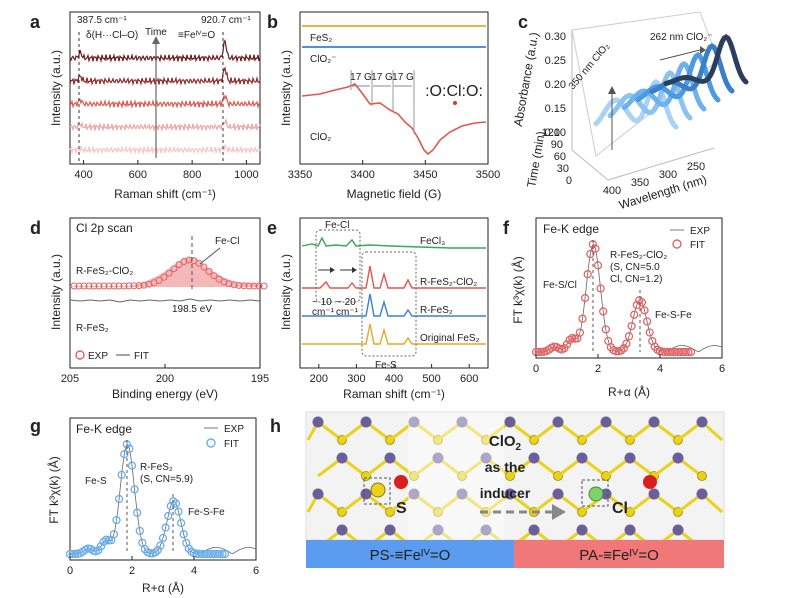 Image resolution: width=800 pixels, height=598 pixels. Describe the element at coordinates (166, 170) in the screenshot. I see `panel-a-x-ticks: 400 600 800 1000` at that location.